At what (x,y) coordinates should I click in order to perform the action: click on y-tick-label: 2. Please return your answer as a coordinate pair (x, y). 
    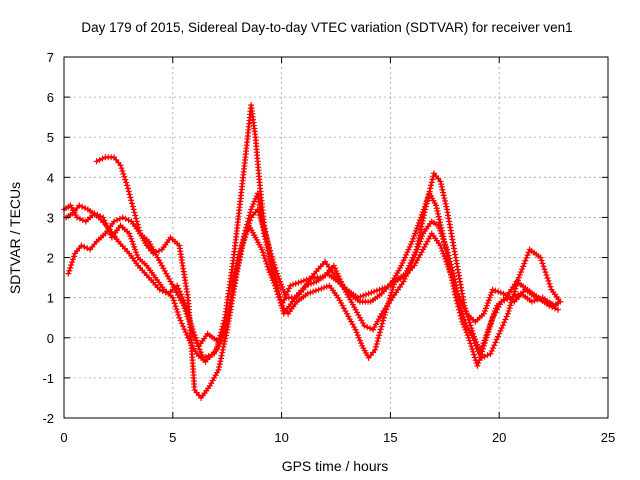
    Looking at the image, I should click on (50, 258).